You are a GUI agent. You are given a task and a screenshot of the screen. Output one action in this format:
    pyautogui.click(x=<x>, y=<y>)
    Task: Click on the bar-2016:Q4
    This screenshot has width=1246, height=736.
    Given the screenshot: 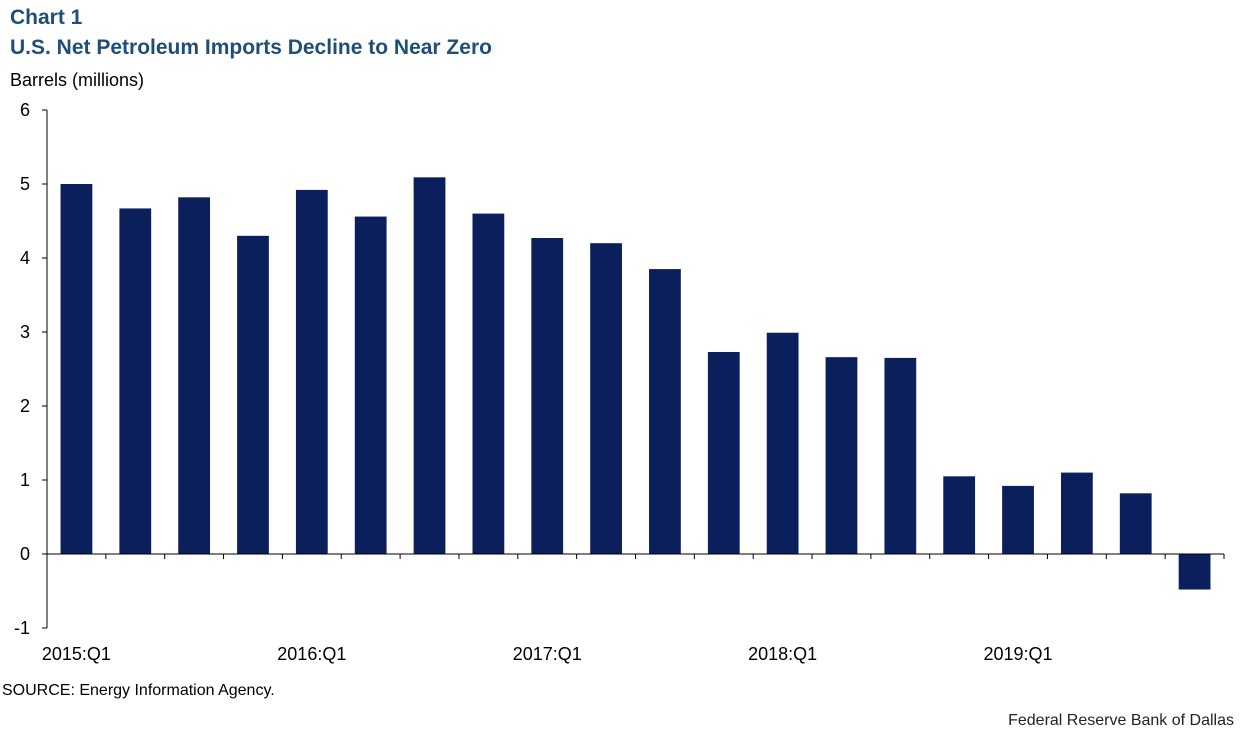 What is the action you would take?
    pyautogui.click(x=488, y=383)
    